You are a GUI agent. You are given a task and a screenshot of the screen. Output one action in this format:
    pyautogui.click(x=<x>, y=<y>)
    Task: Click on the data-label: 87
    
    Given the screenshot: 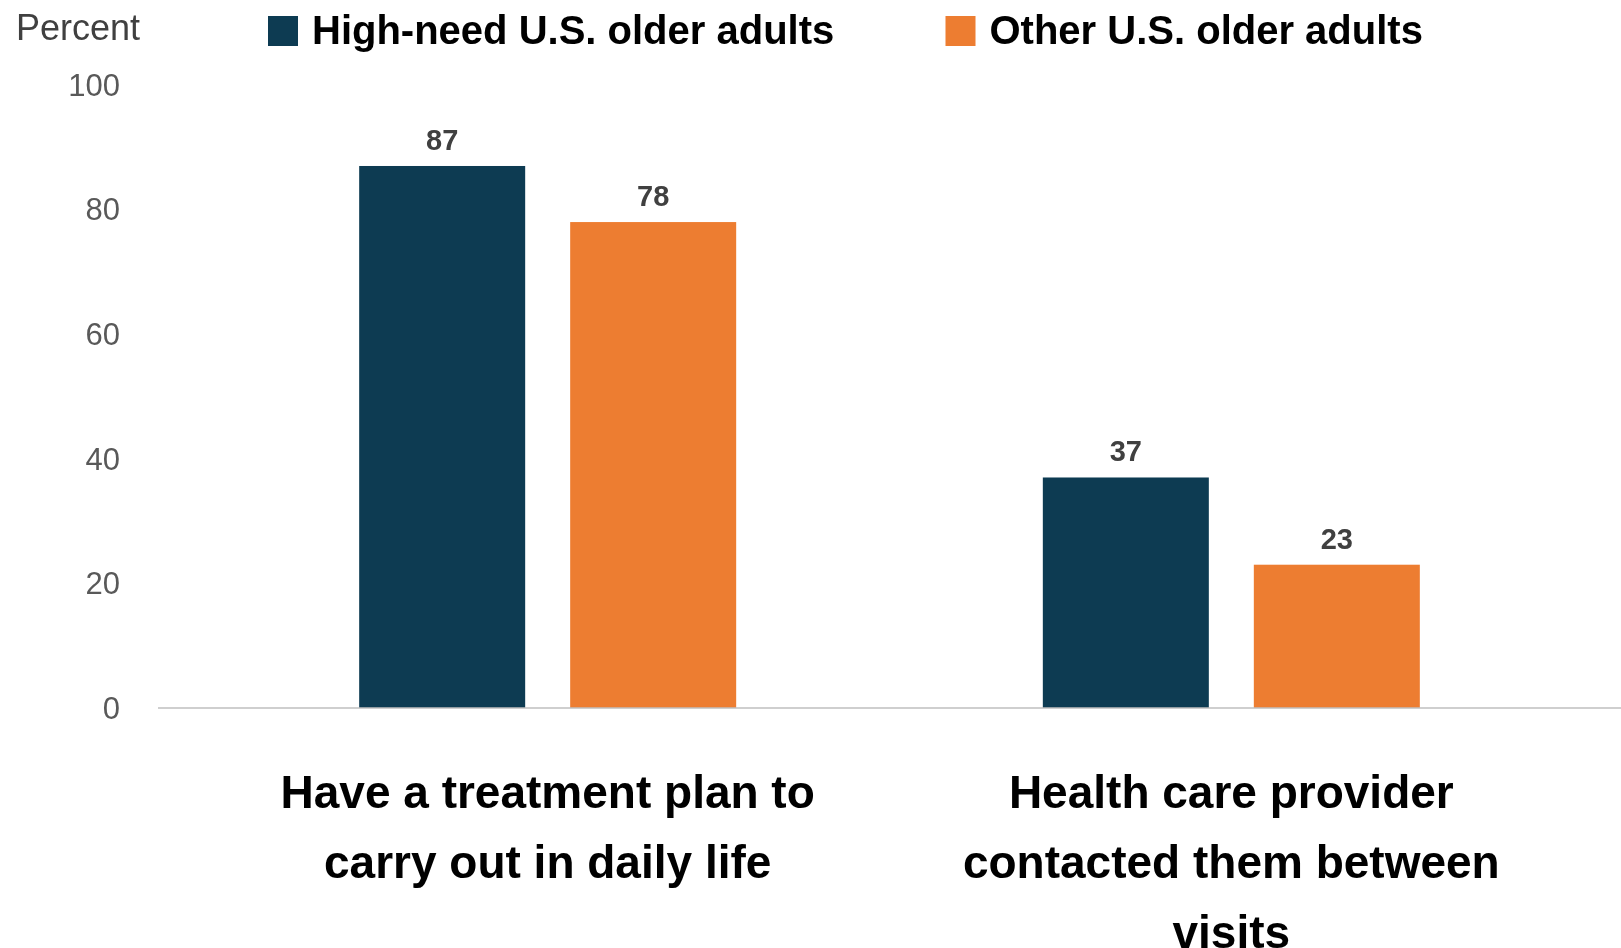 What is the action you would take?
    pyautogui.click(x=442, y=139)
    